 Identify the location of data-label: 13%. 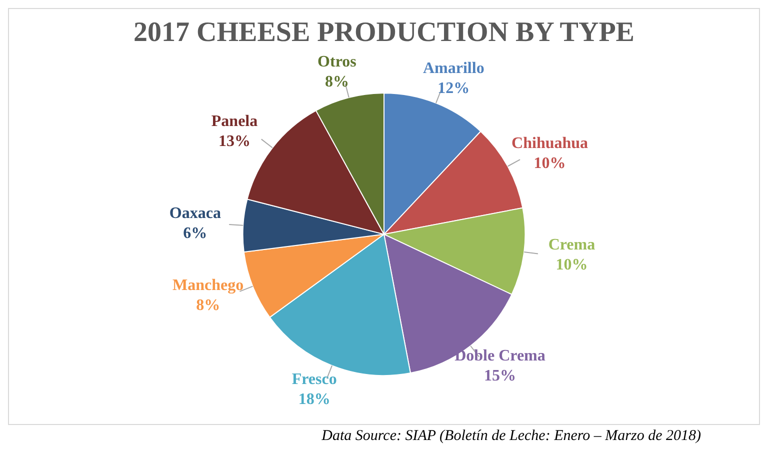
(234, 141).